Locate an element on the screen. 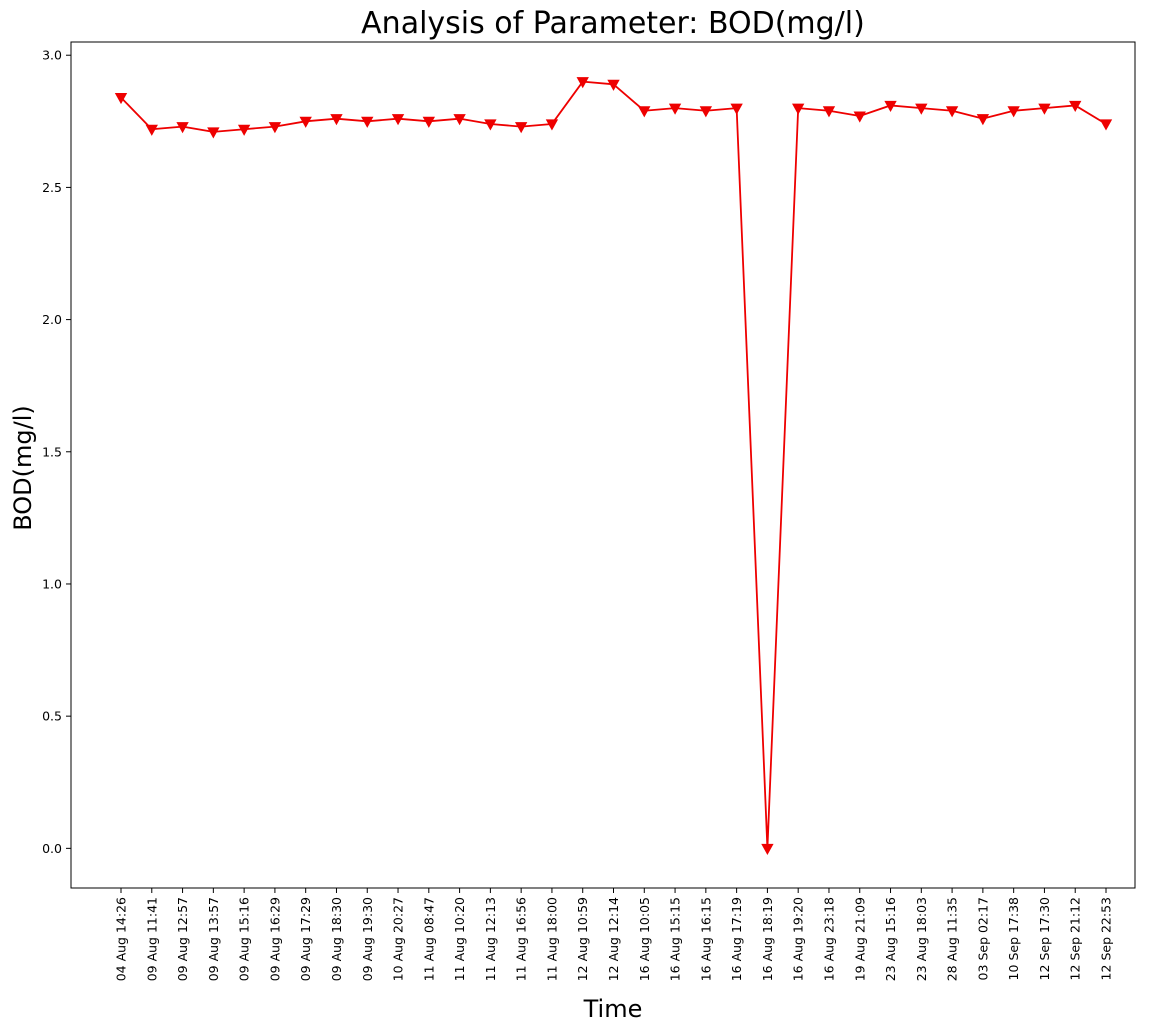 This screenshot has height=1032, width=1166. x-tick-label: 10 Sep 17:38 is located at coordinates (1013, 938).